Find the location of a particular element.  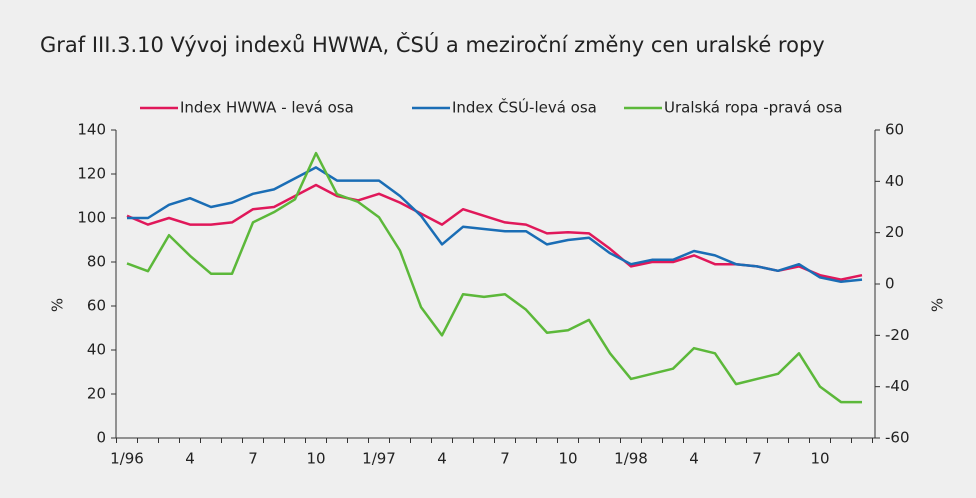

x-tick-label: 1/97 is located at coordinates (379, 459).